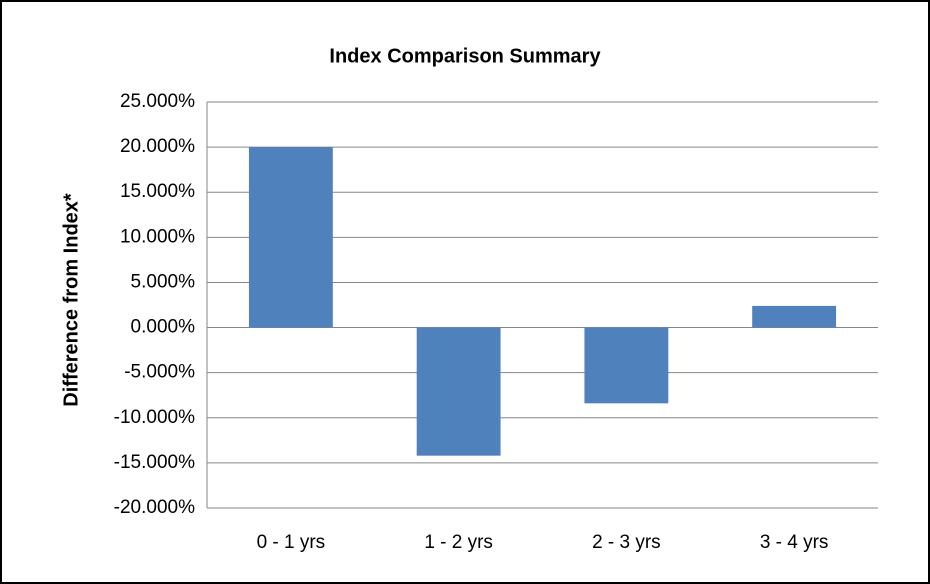 The height and width of the screenshot is (584, 930). Describe the element at coordinates (163, 281) in the screenshot. I see `y-tick-label: 5.000%` at that location.